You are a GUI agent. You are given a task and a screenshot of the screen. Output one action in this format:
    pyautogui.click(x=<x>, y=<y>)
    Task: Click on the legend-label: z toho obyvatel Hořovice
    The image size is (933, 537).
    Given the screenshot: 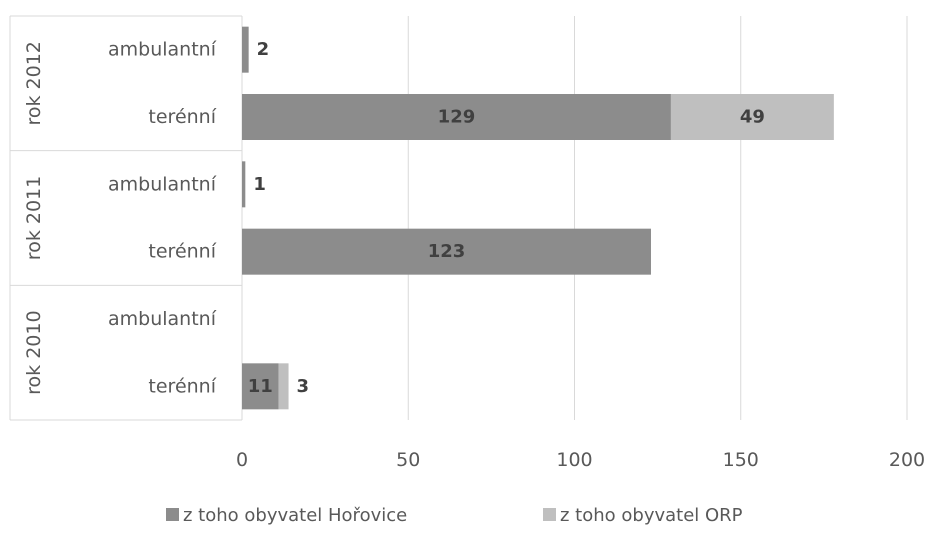 What is the action you would take?
    pyautogui.click(x=295, y=515)
    